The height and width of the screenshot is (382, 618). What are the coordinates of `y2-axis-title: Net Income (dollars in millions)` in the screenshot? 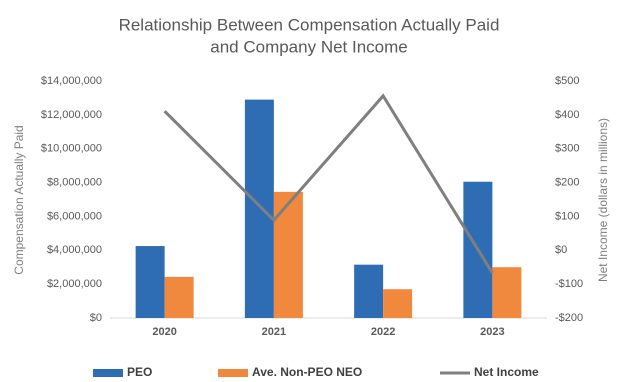 It's located at (603, 200).